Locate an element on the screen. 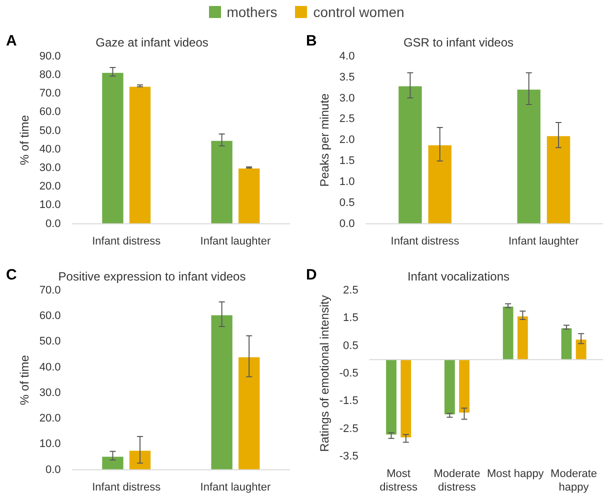  x-tick-label: Moderate distress is located at coordinates (457, 481).